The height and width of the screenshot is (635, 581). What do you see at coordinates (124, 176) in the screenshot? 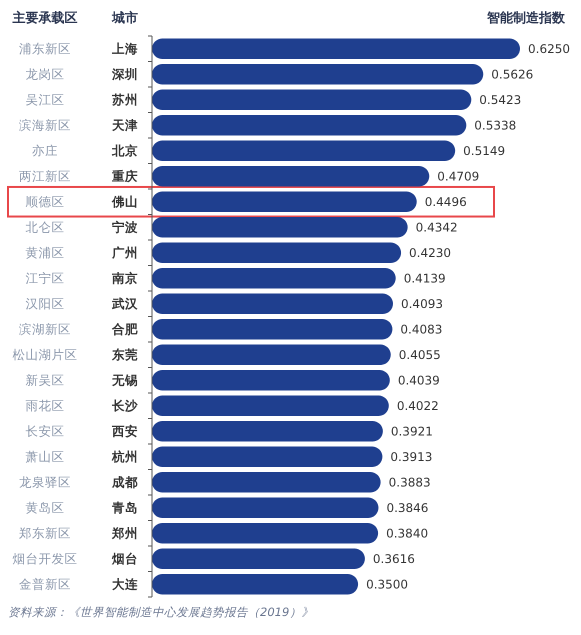
I see `y-tick-label: 重庆` at bounding box center [124, 176].